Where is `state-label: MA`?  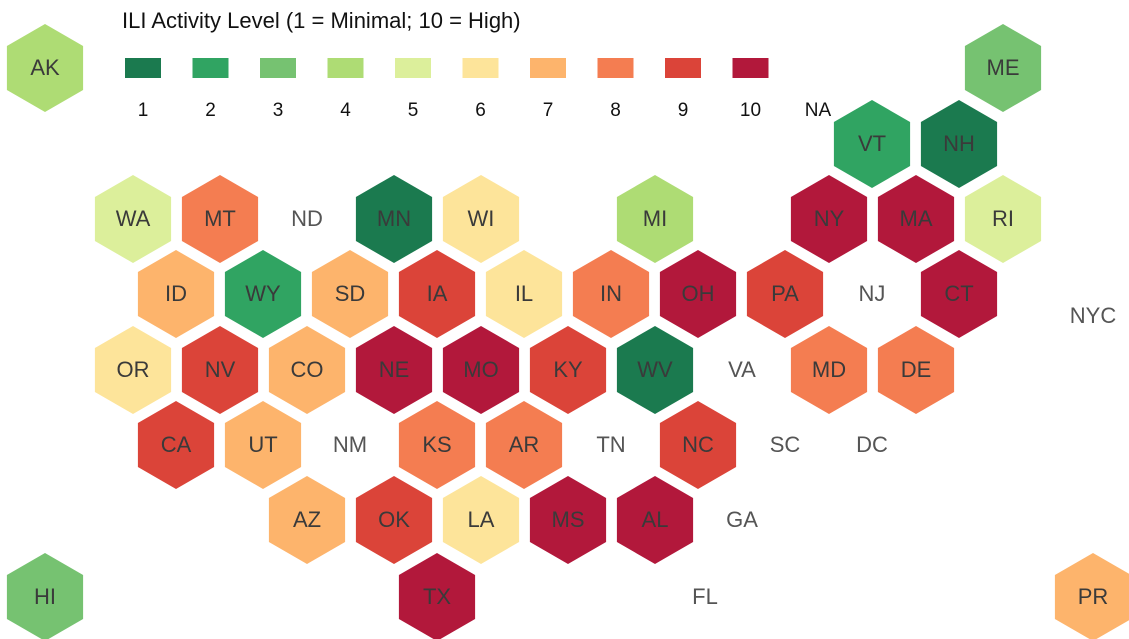
state-label: MA is located at coordinates (916, 218).